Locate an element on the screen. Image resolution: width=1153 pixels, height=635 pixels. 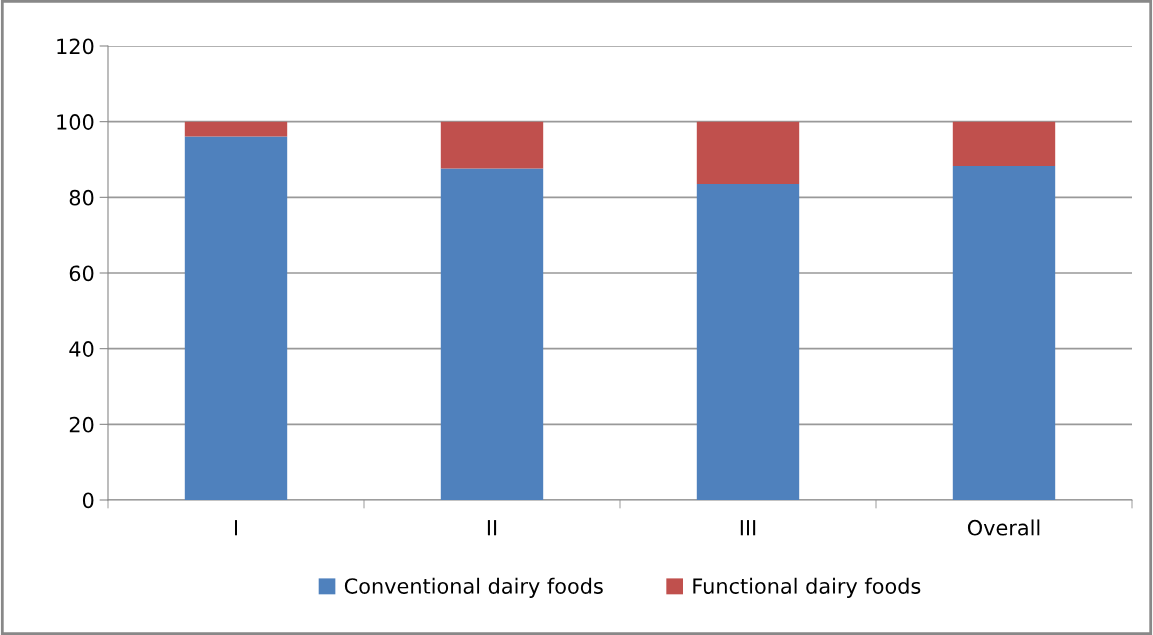
y-tick-label: 80 is located at coordinates (81, 197).